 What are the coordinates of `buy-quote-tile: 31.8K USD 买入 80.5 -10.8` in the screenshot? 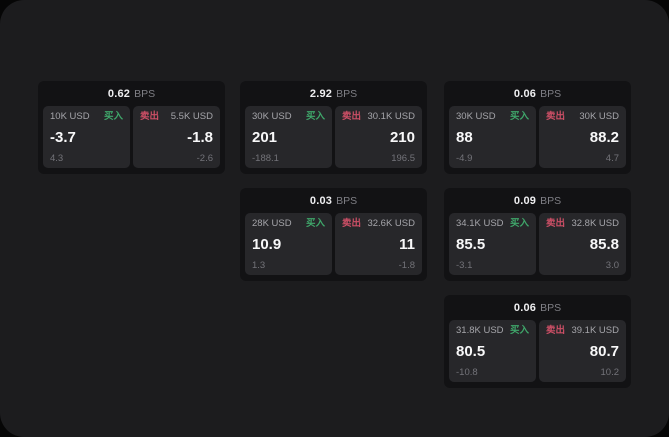 It's located at (492, 351).